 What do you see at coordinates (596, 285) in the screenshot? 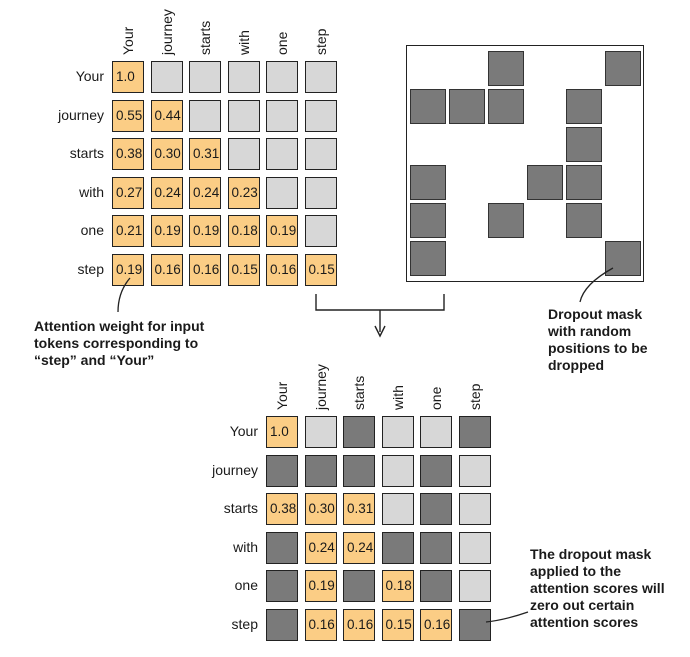
I see `mask-pointer-line` at bounding box center [596, 285].